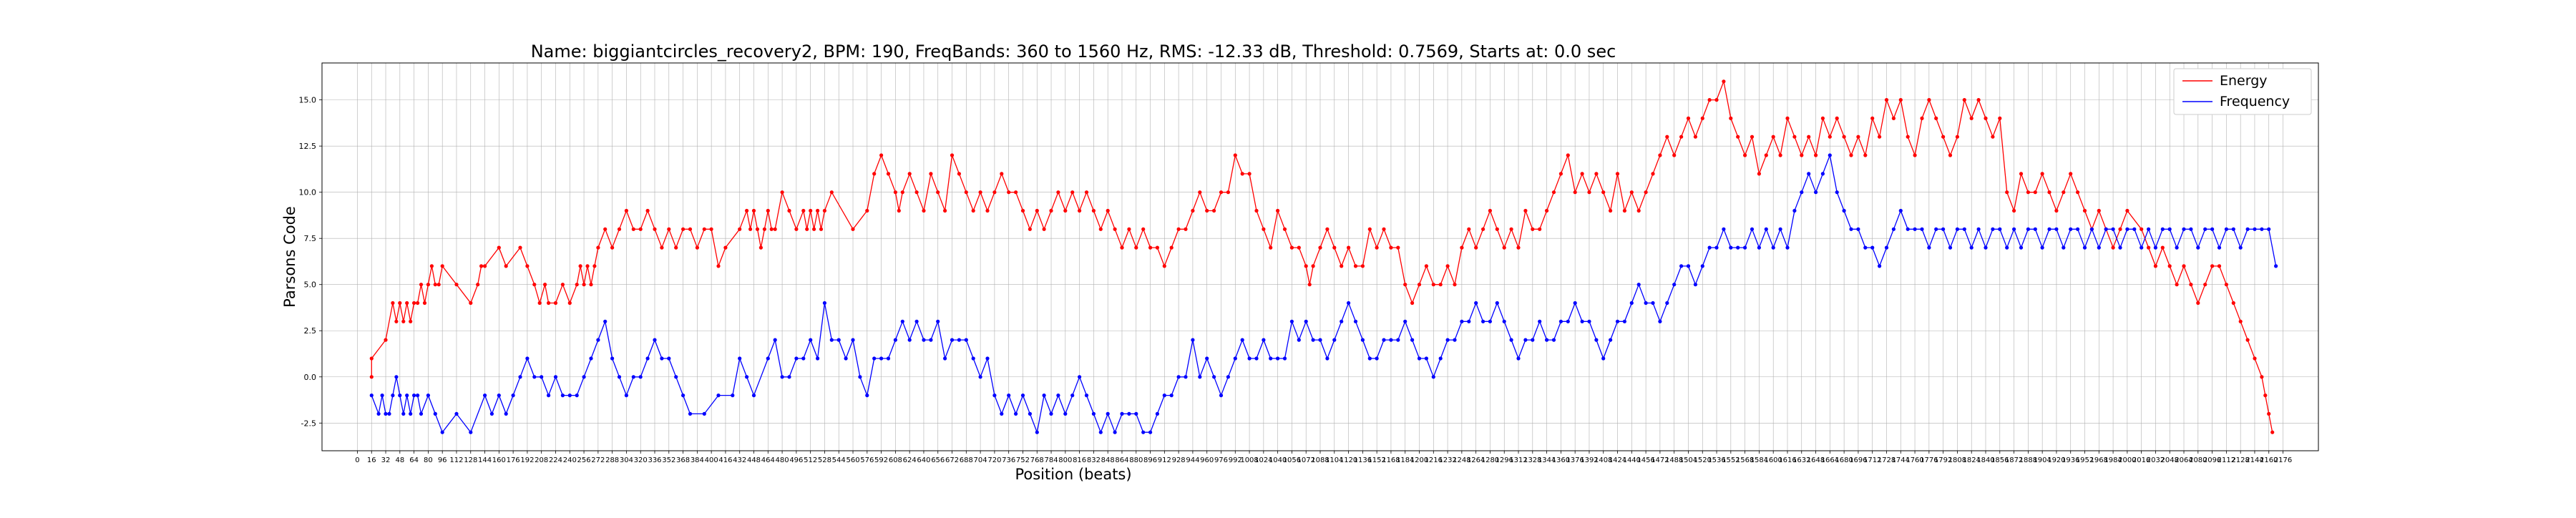 The image size is (2576, 518). Describe the element at coordinates (555, 460) in the screenshot. I see `x-tick-label: 224` at that location.